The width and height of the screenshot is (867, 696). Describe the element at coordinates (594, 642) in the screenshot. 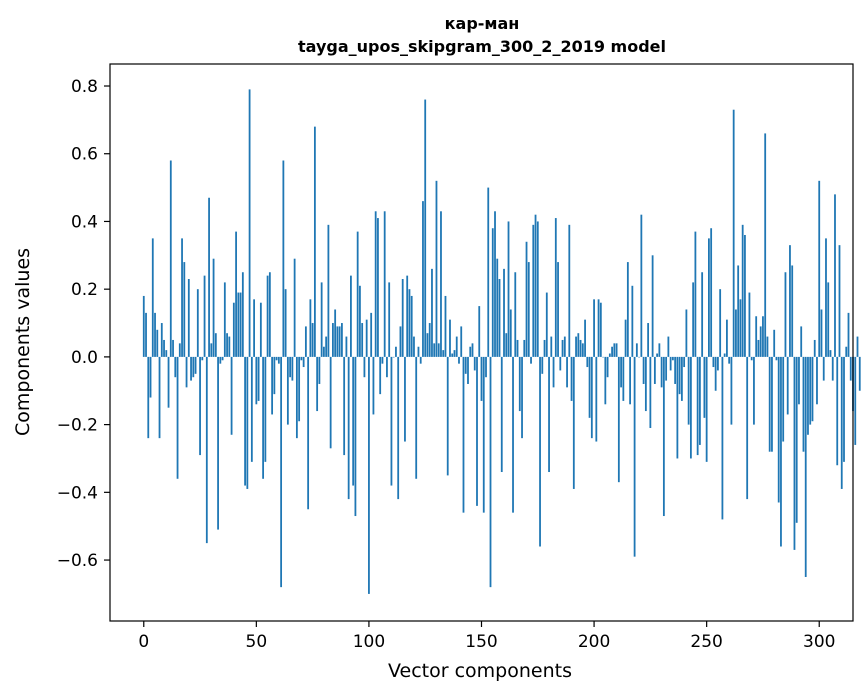

I see `x-tick-label: 200` at that location.